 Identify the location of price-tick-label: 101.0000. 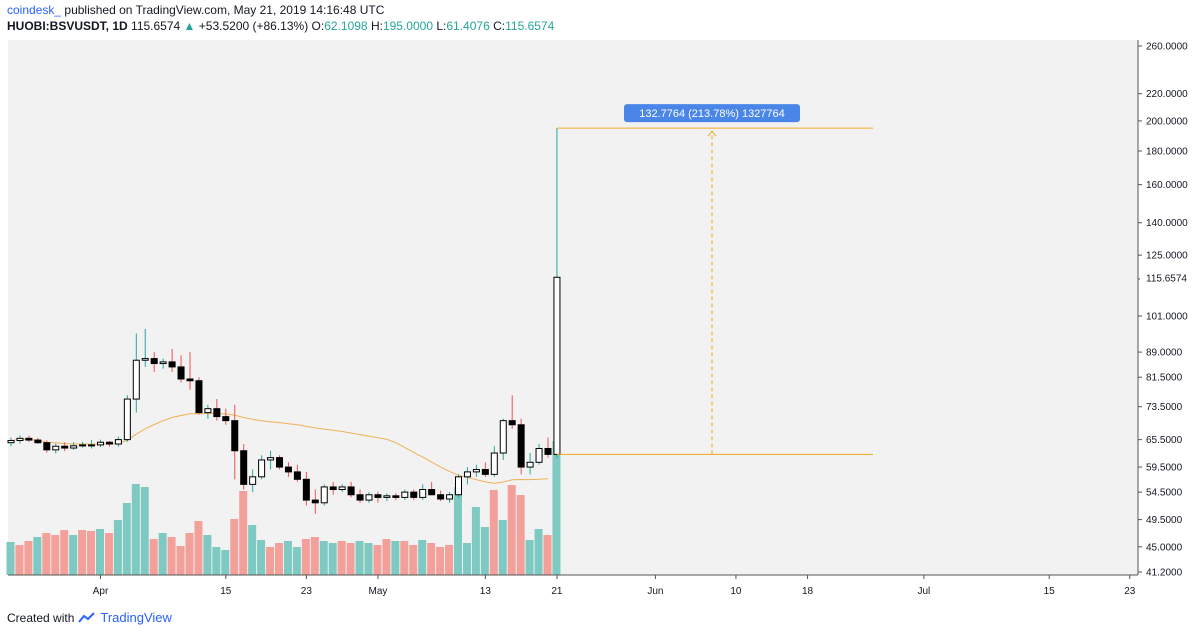
(1167, 316).